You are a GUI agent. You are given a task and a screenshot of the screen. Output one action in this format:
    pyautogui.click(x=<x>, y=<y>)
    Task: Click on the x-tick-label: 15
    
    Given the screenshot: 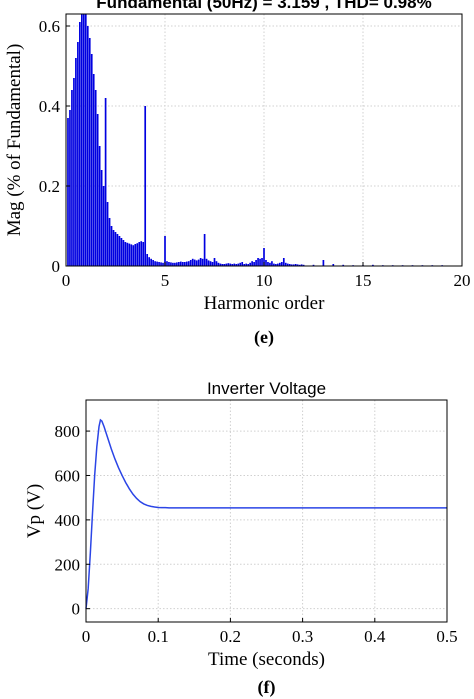 What is the action you would take?
    pyautogui.click(x=363, y=280)
    